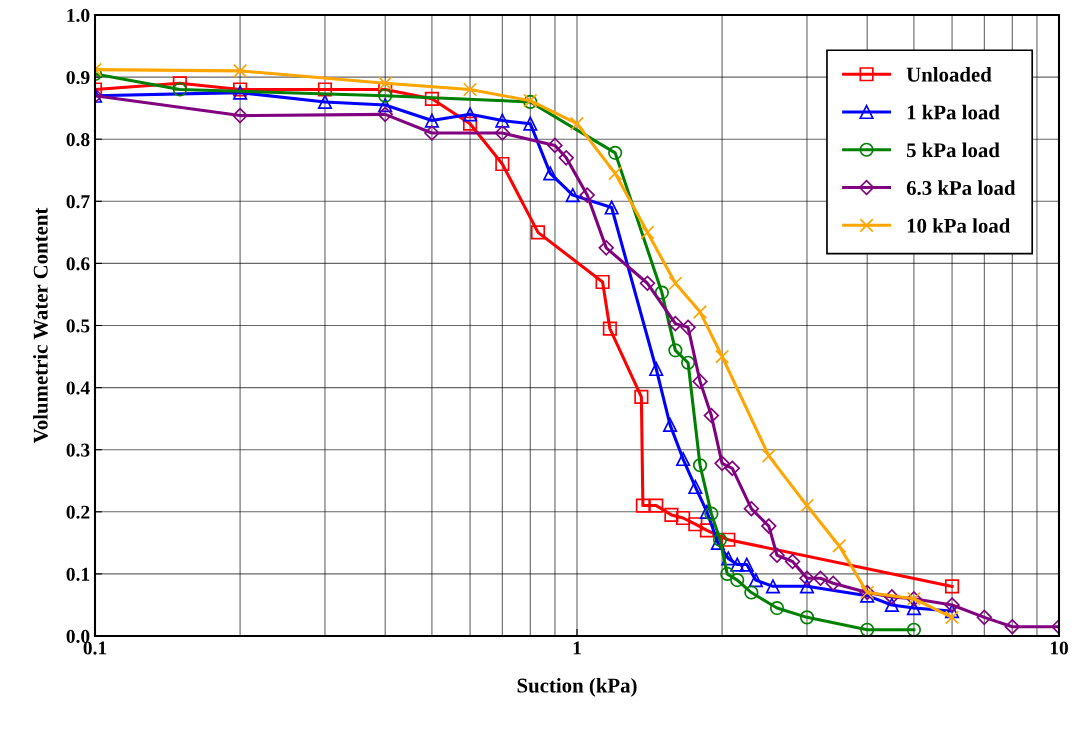  Describe the element at coordinates (78, 77) in the screenshot. I see `y-tick-label: 0.9` at that location.